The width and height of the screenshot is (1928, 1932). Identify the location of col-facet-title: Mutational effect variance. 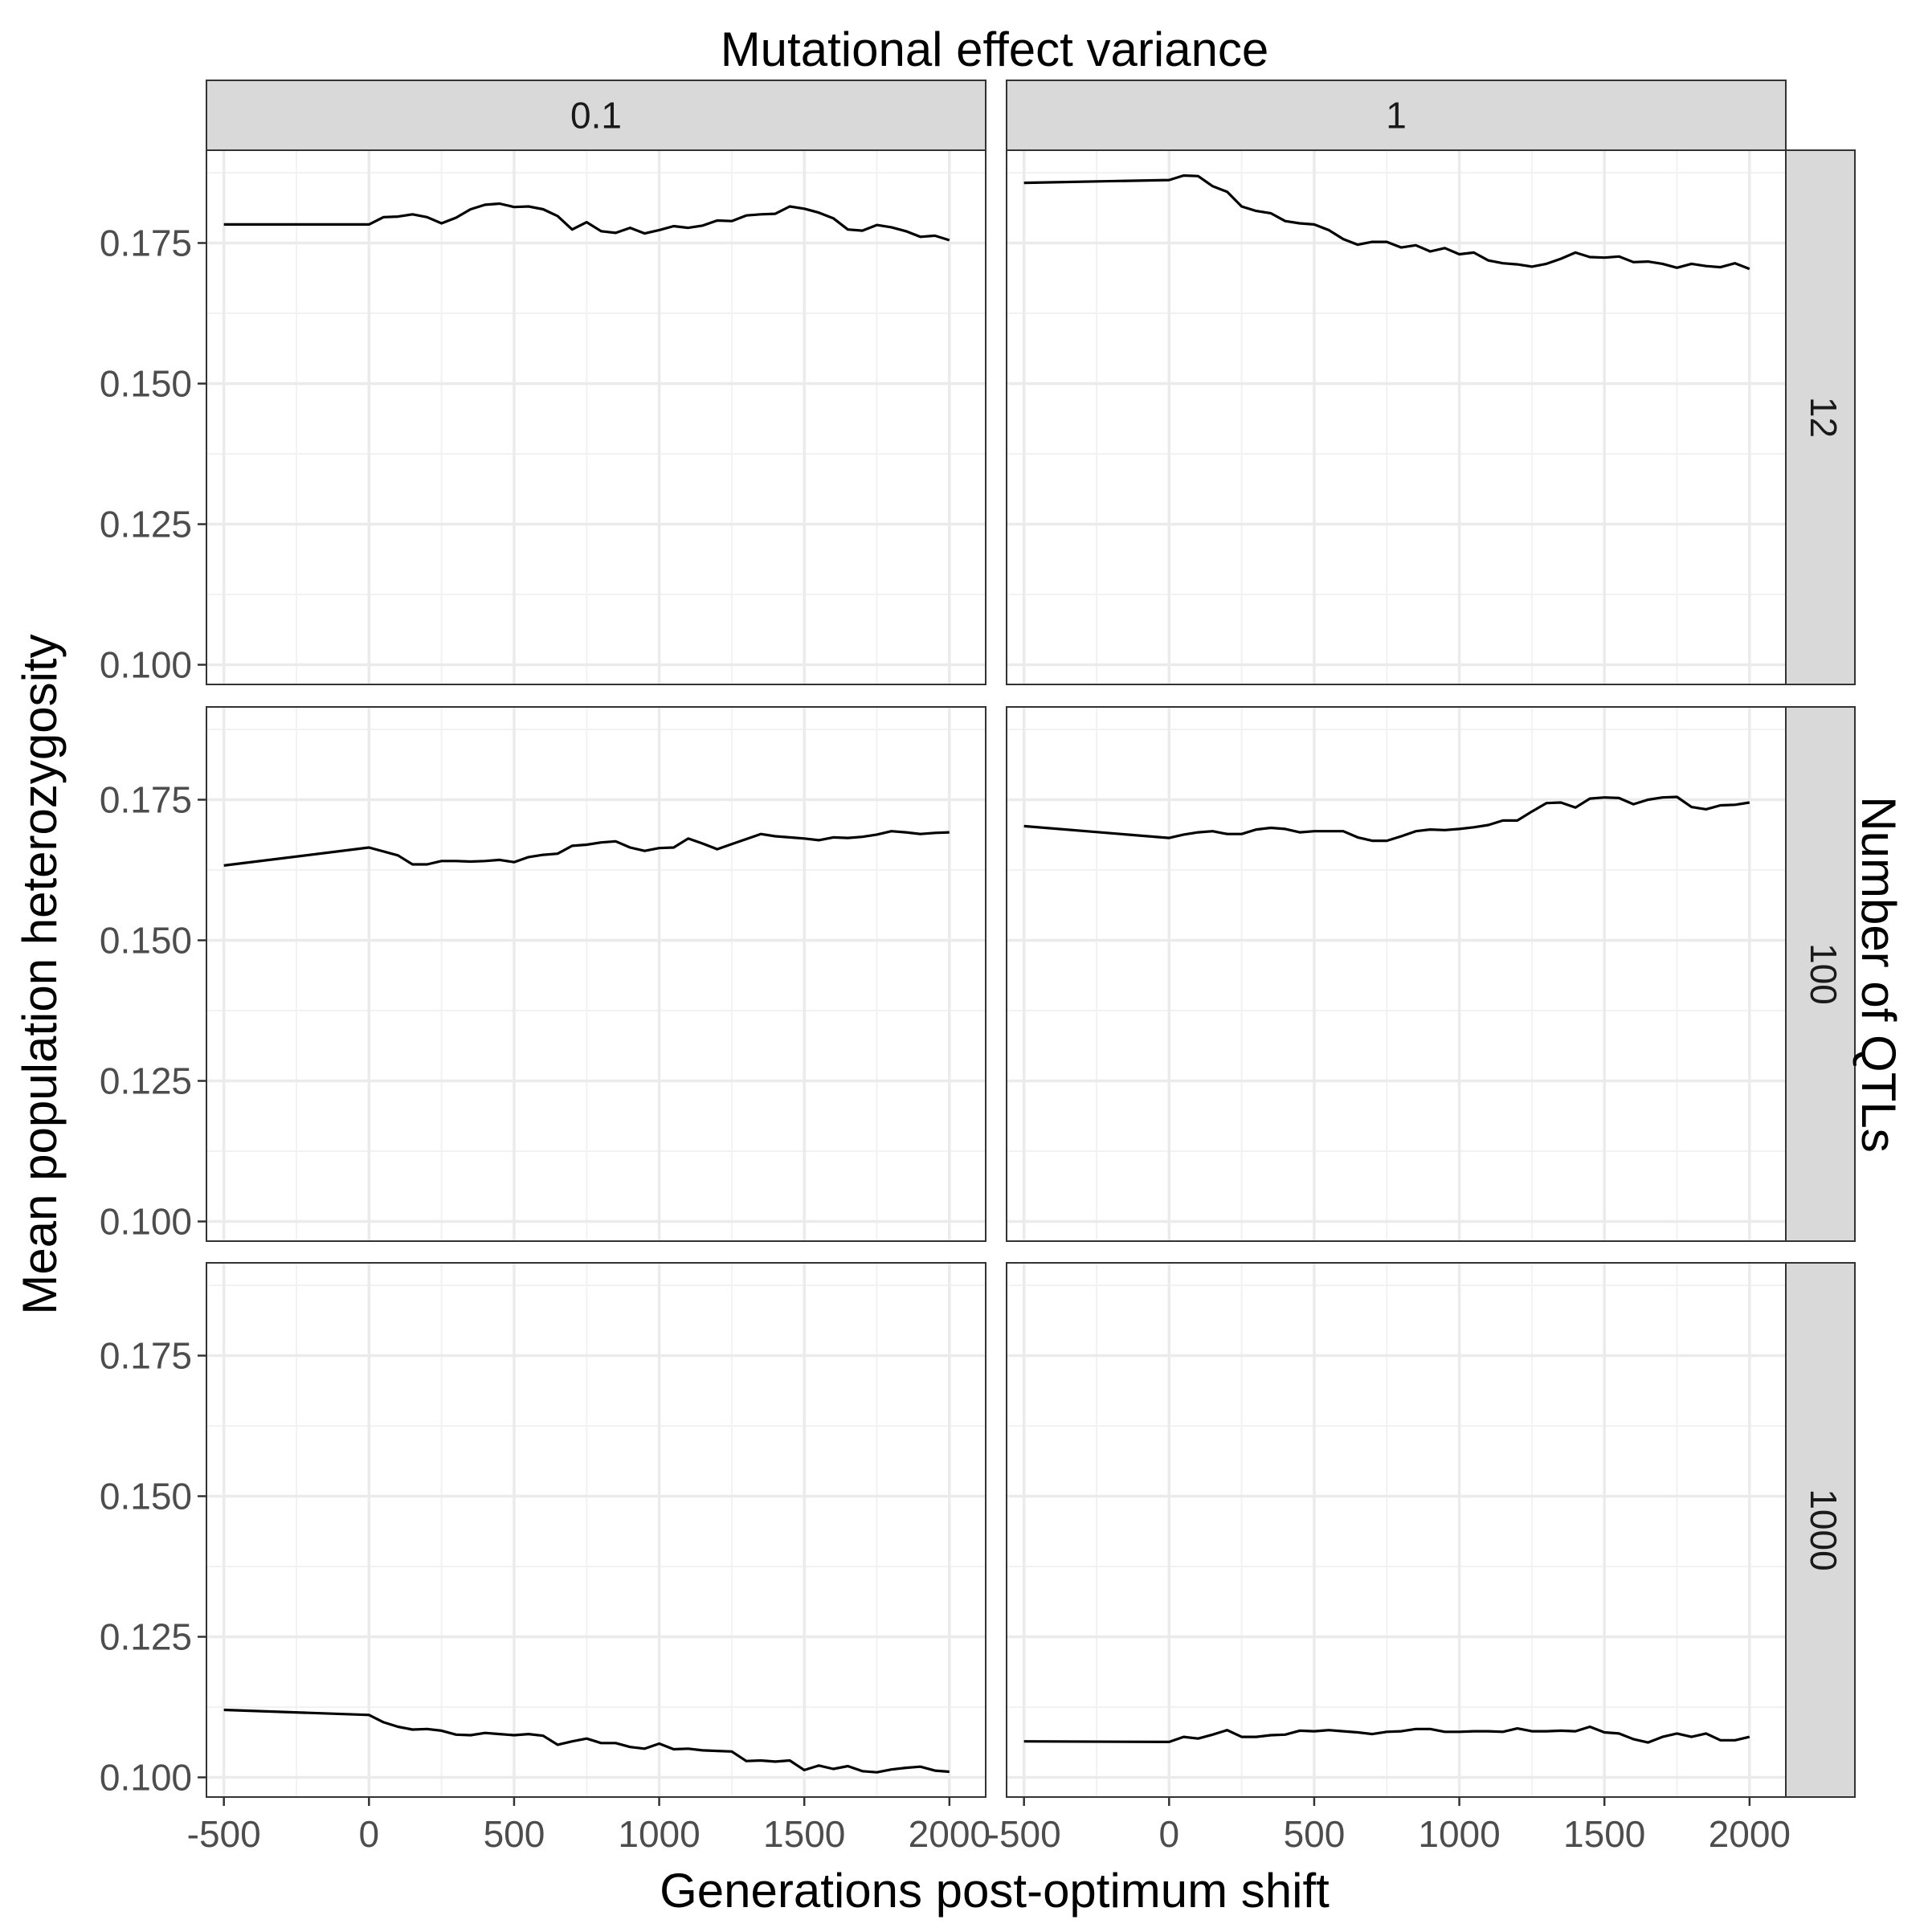
(995, 49).